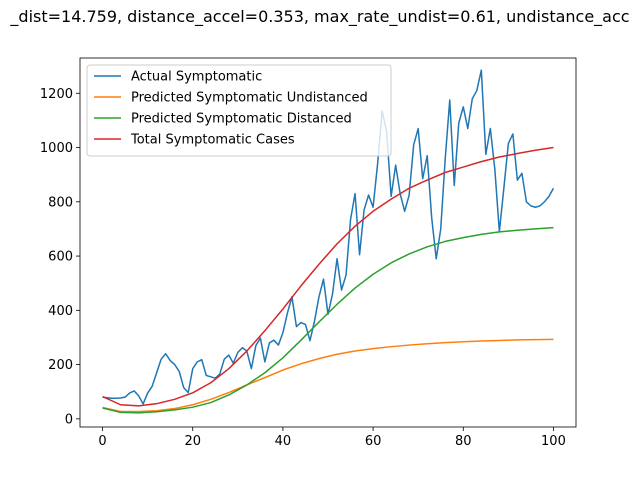 This screenshot has height=480, width=640. Describe the element at coordinates (553, 441) in the screenshot. I see `x-tick-label: 100` at that location.